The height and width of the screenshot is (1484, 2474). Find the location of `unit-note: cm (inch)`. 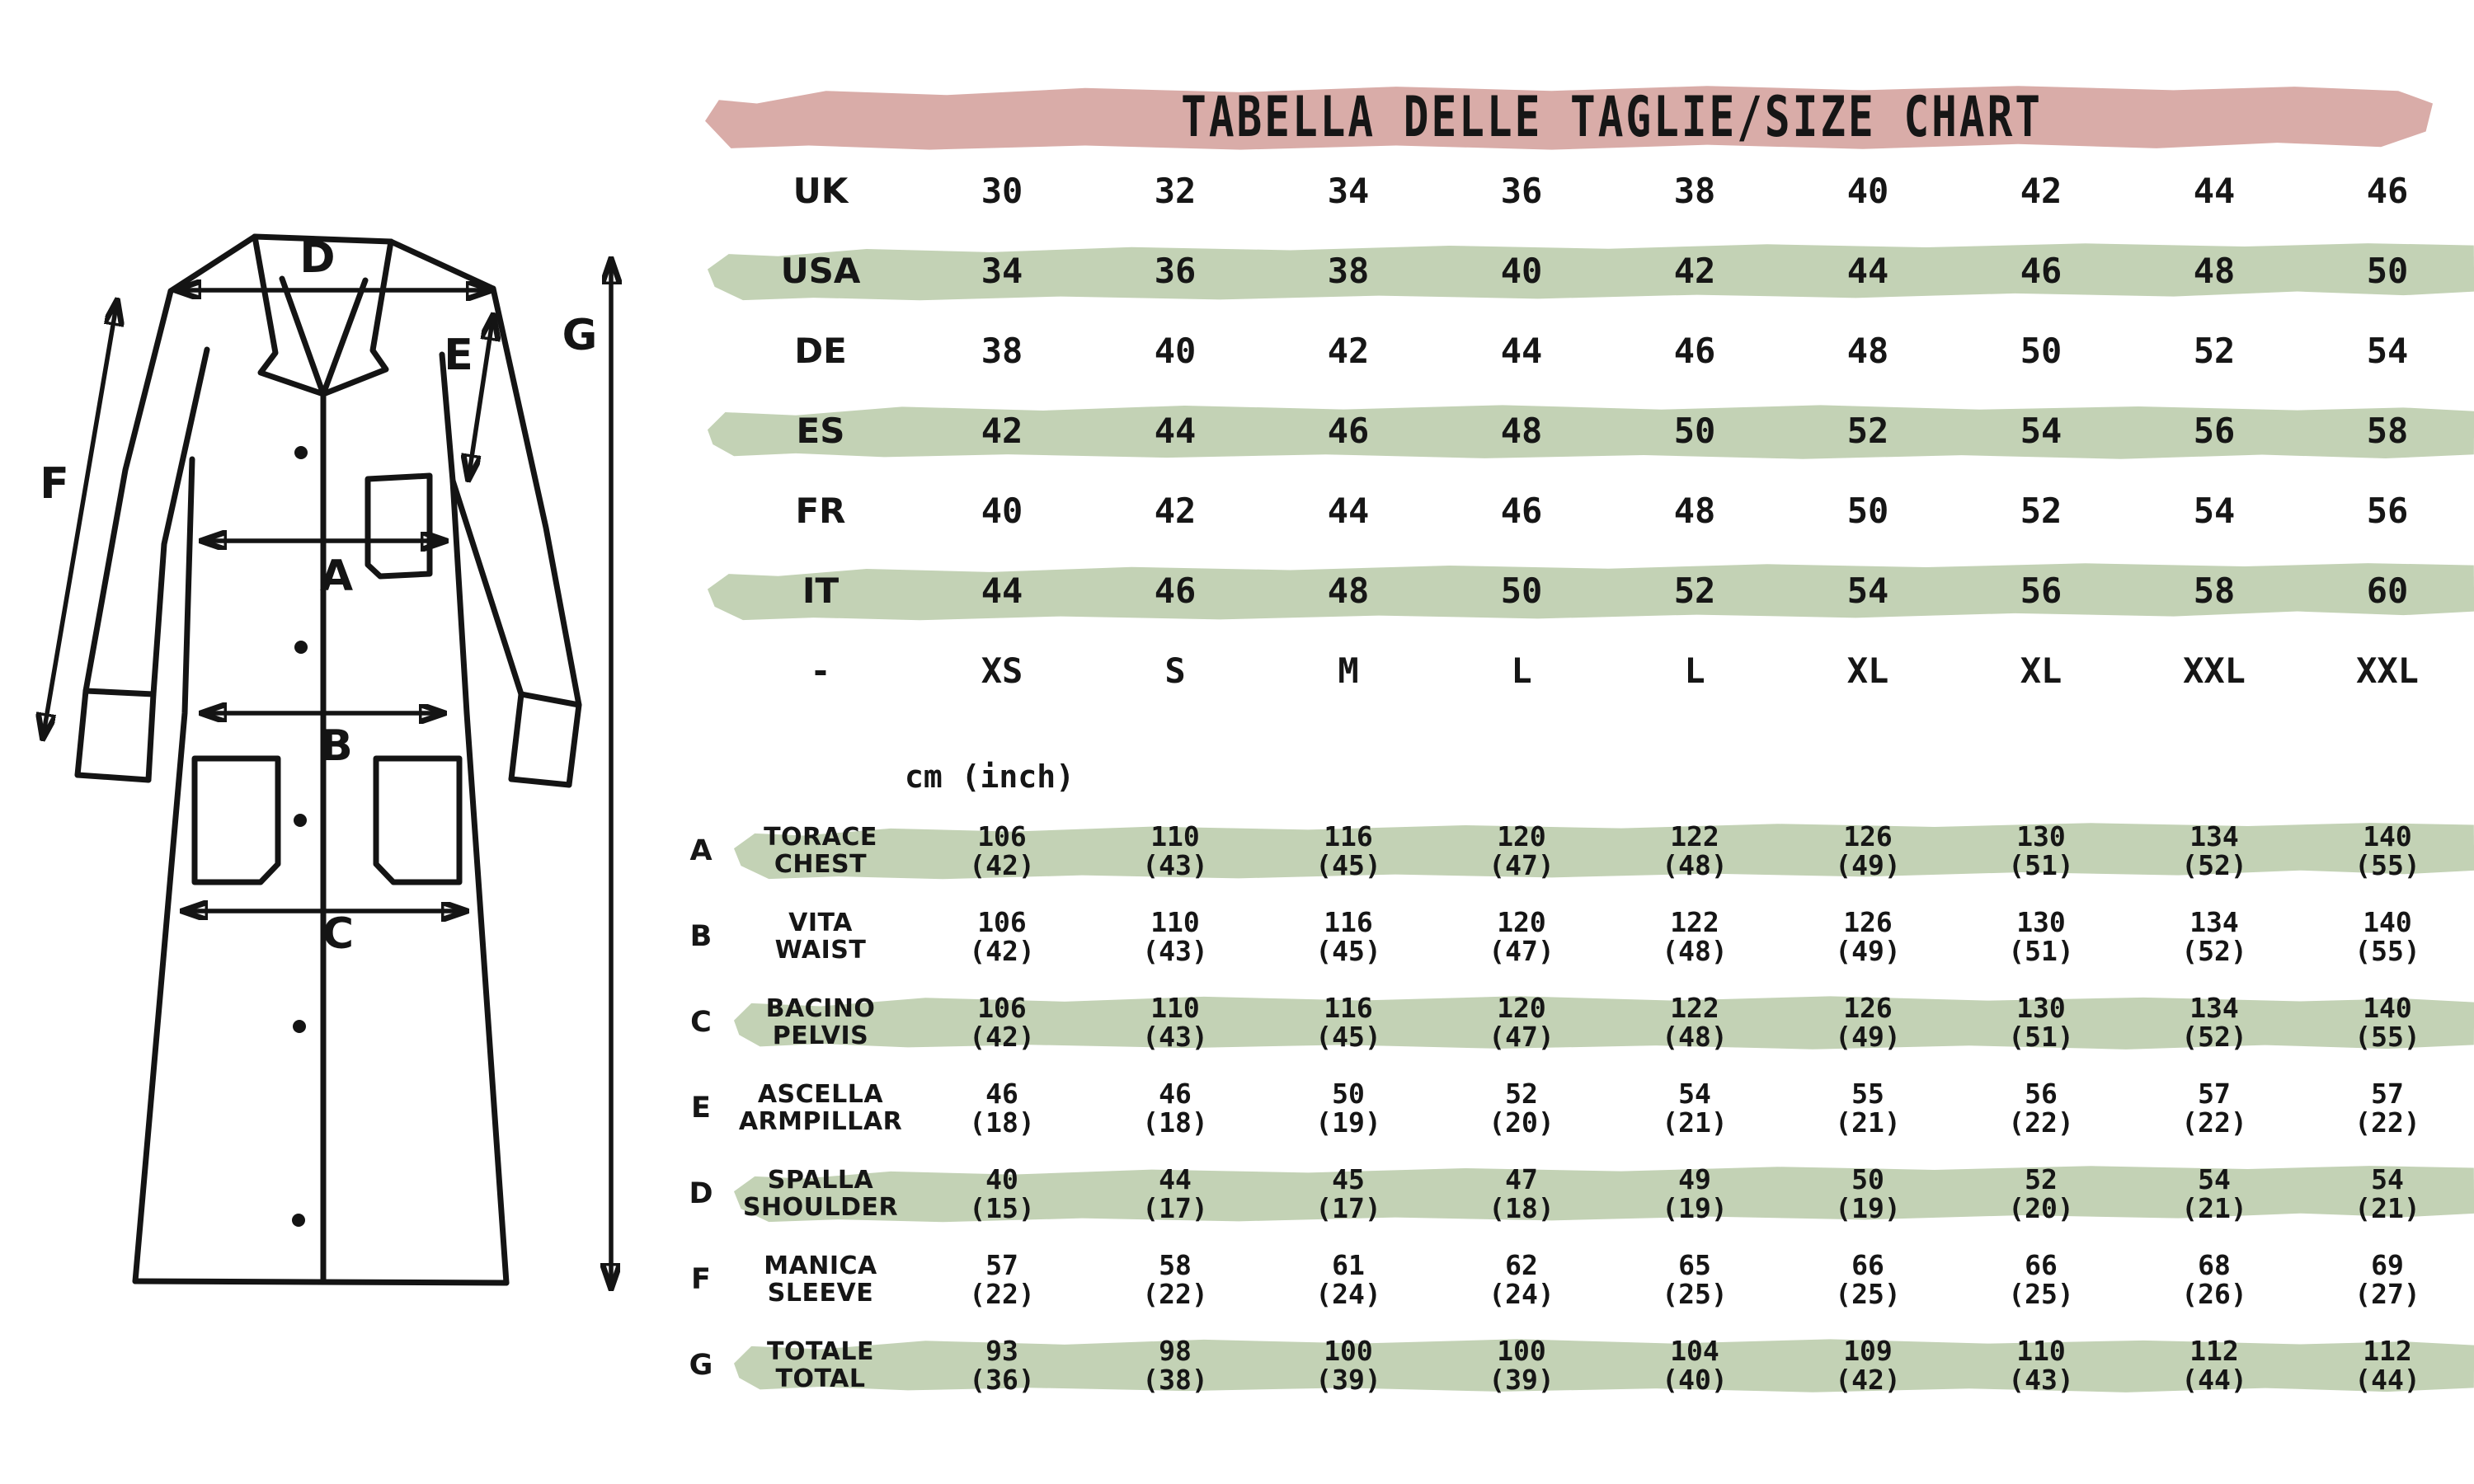

unit-note: cm (inch) is located at coordinates (990, 776).